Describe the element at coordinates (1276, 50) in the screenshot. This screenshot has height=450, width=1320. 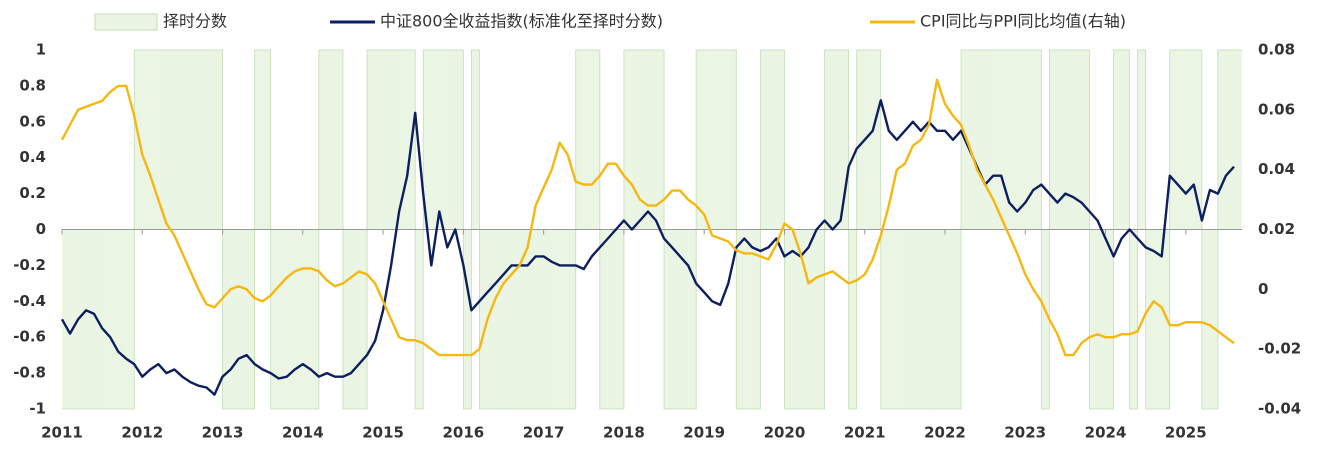
I see `y2-tick-label: 0.08` at that location.